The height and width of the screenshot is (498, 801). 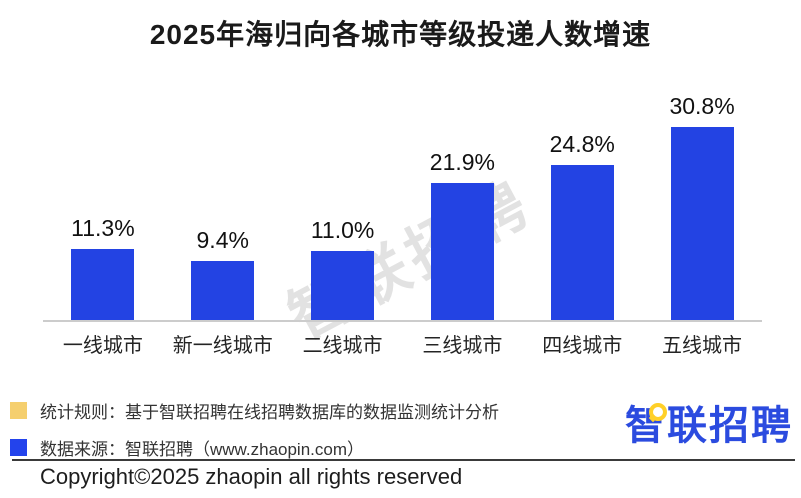 I want to click on chart-title: 2025年海归向各城市等级投递人数增速, so click(x=400, y=34).